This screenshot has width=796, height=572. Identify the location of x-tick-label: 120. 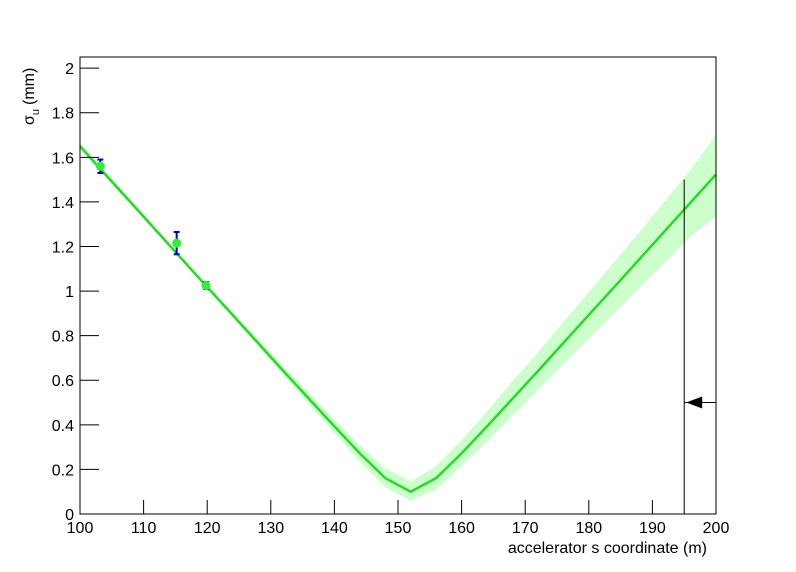
(207, 528).